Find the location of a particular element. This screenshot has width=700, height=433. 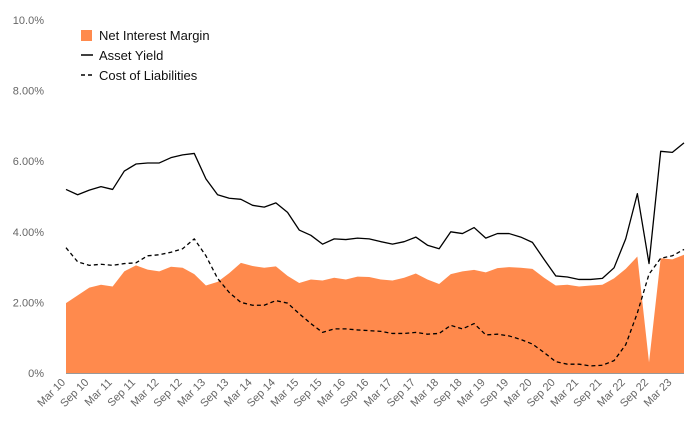

legend-swatch-area is located at coordinates (86, 35).